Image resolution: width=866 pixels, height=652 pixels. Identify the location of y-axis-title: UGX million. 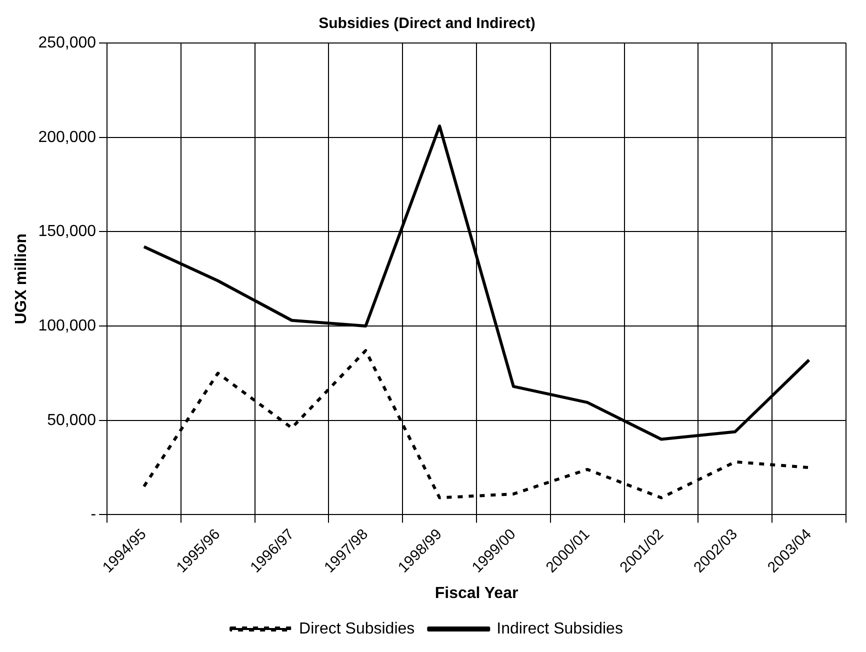
(21, 279).